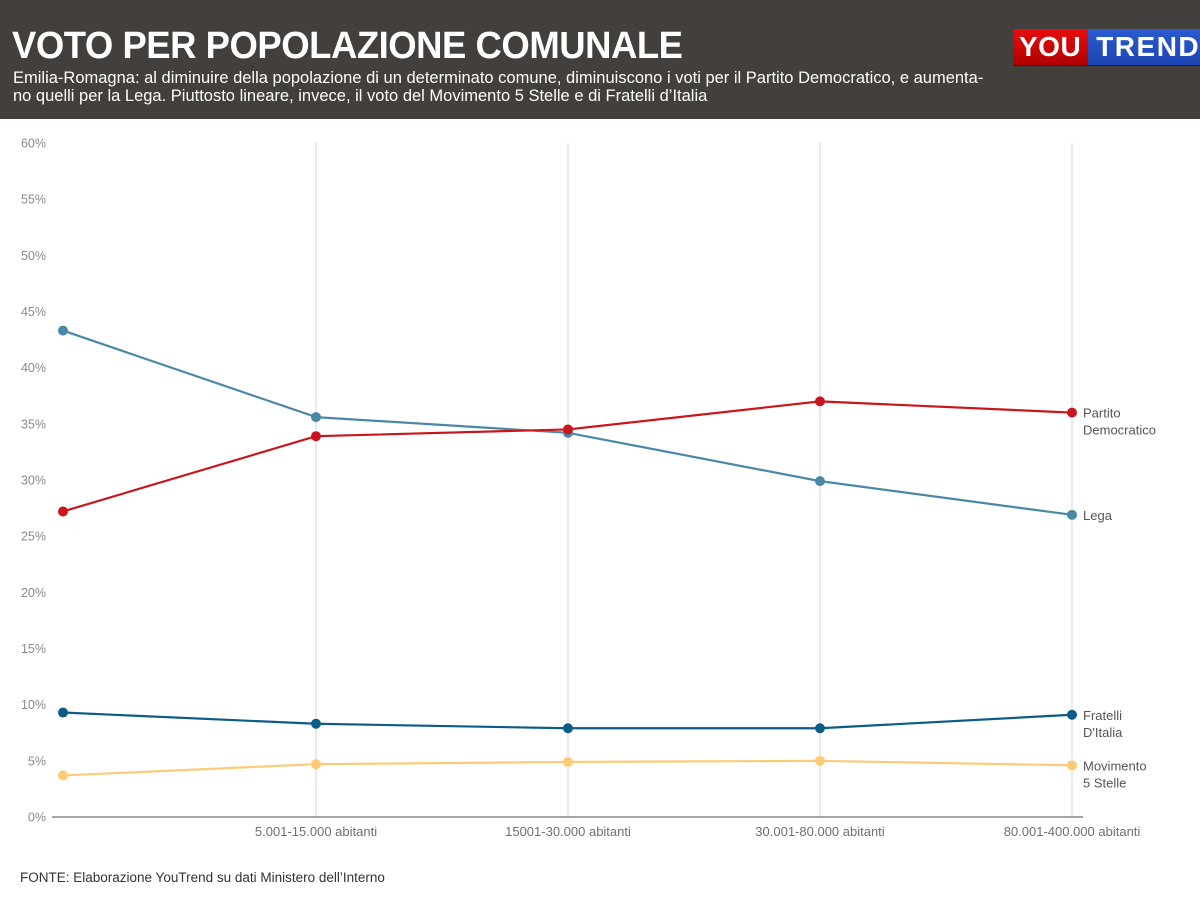  Describe the element at coordinates (1072, 831) in the screenshot. I see `x-tick-label: 80.001-400.000 abitanti` at that location.